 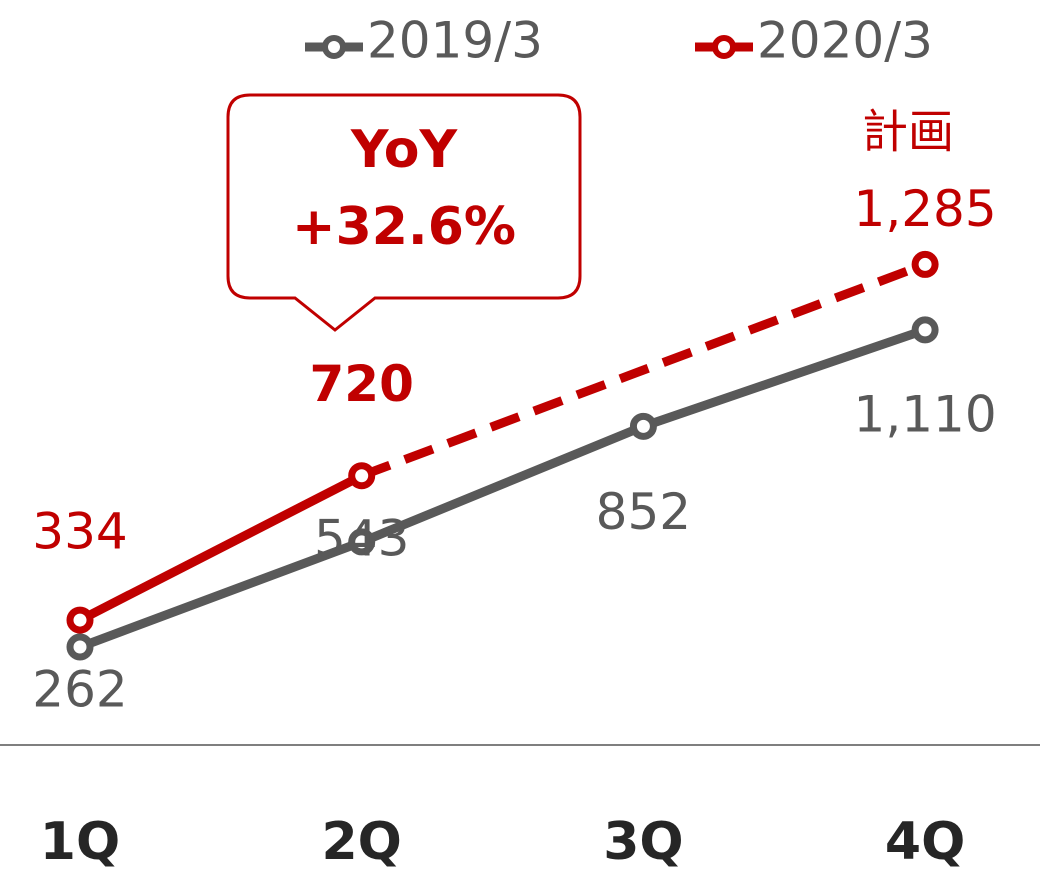 I want to click on data-label: 543, so click(x=361, y=538).